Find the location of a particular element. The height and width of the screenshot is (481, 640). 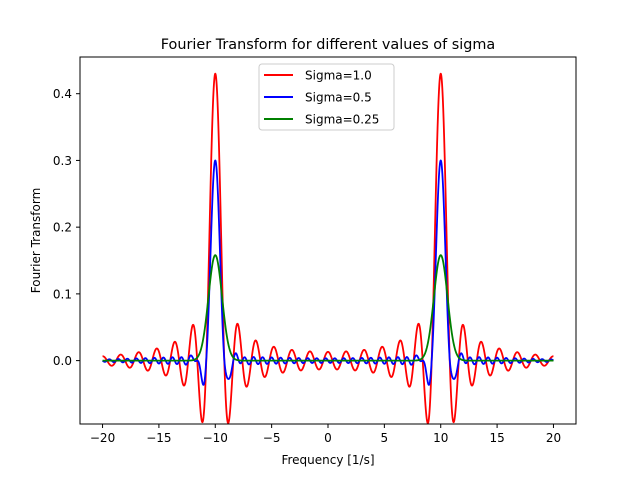

y-tick-label: 0.2 is located at coordinates (62, 228).